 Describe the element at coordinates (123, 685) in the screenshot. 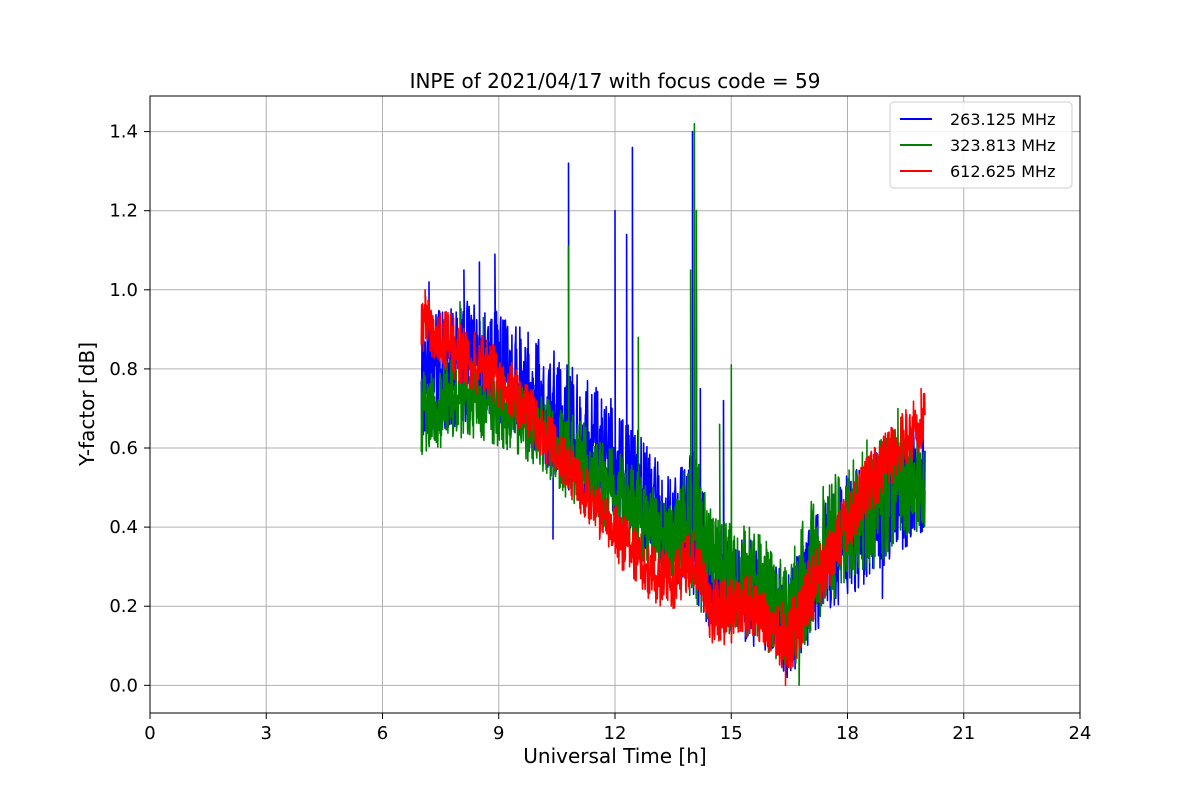

I see `y-tick-label: 0.0` at that location.